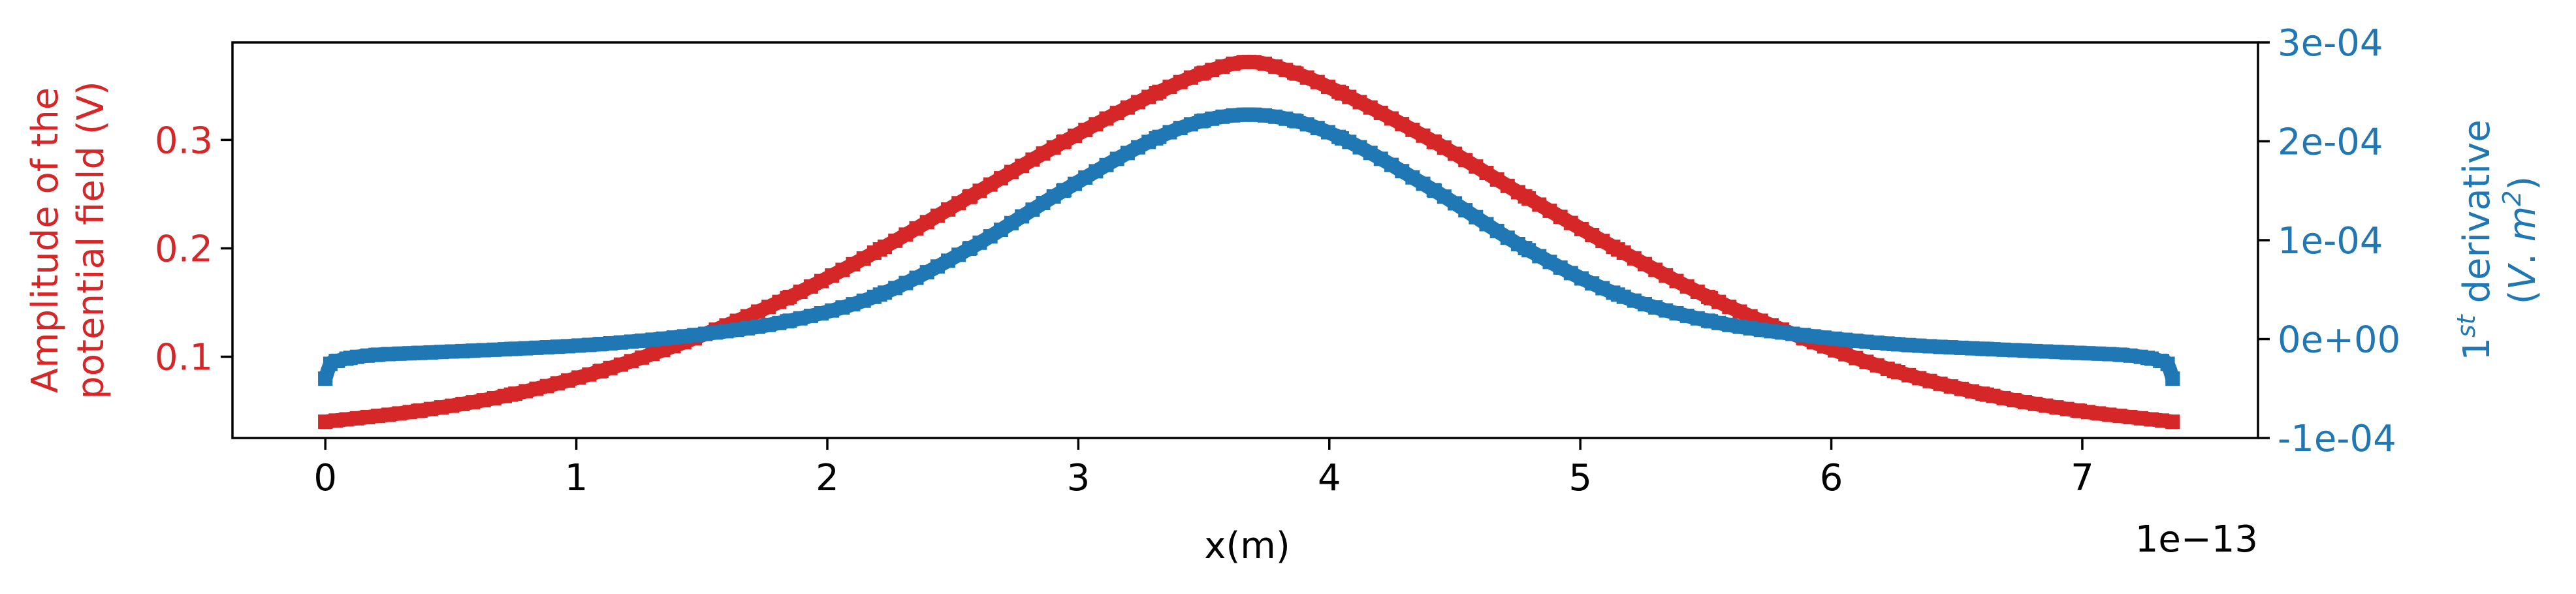  I want to click on left-tick-label: 0.2, so click(184, 249).